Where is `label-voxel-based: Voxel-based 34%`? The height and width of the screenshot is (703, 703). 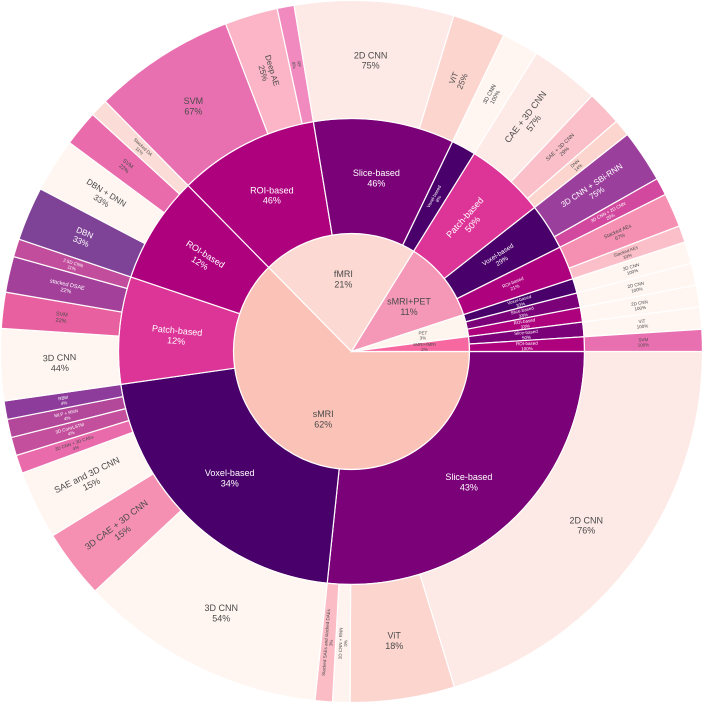
label-voxel-based: Voxel-based 34% is located at coordinates (230, 478).